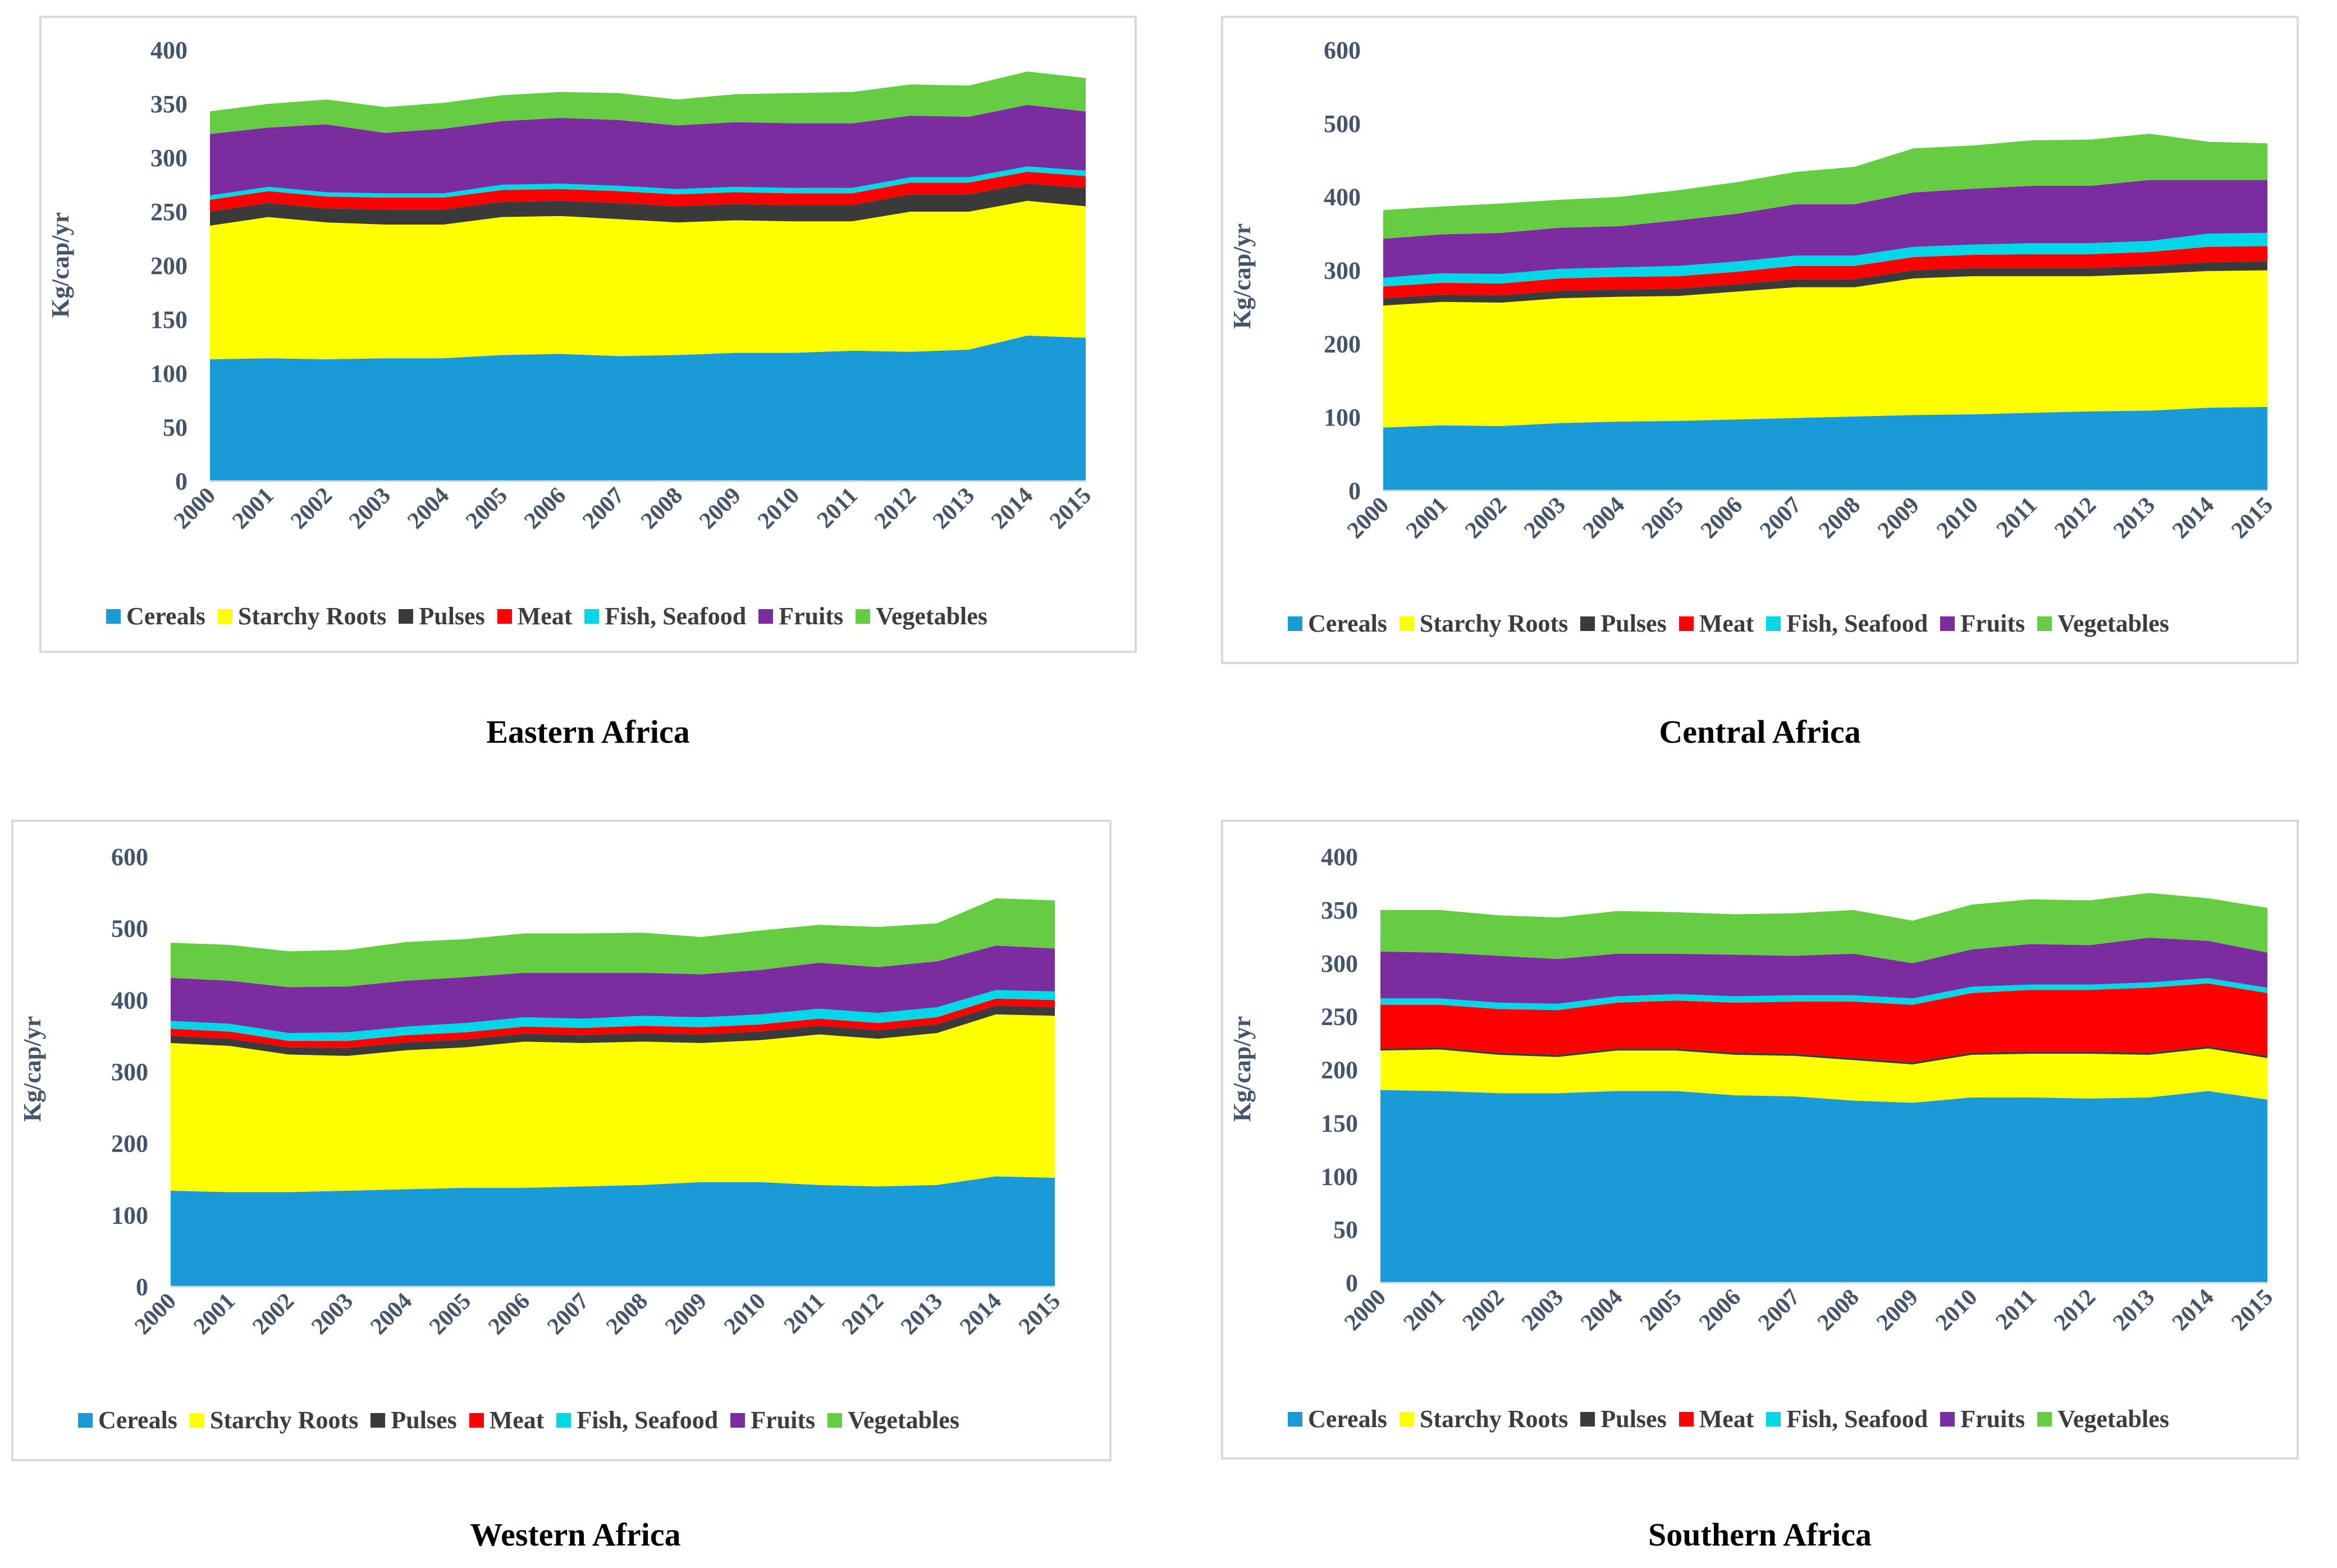 The image size is (2337, 1568). Describe the element at coordinates (2252, 1310) in the screenshot. I see `x-tick-label: 2015` at that location.